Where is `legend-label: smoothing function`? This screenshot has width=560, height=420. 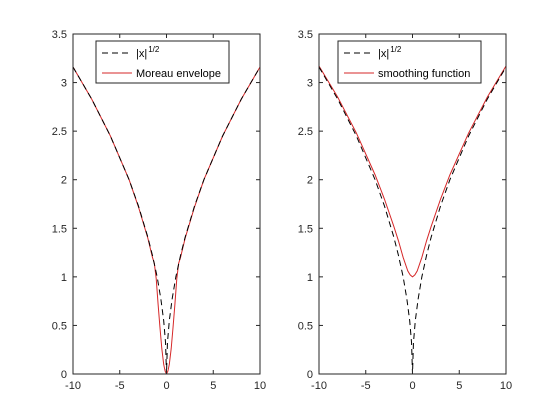
legend-label: smoothing function is located at coordinates (424, 74).